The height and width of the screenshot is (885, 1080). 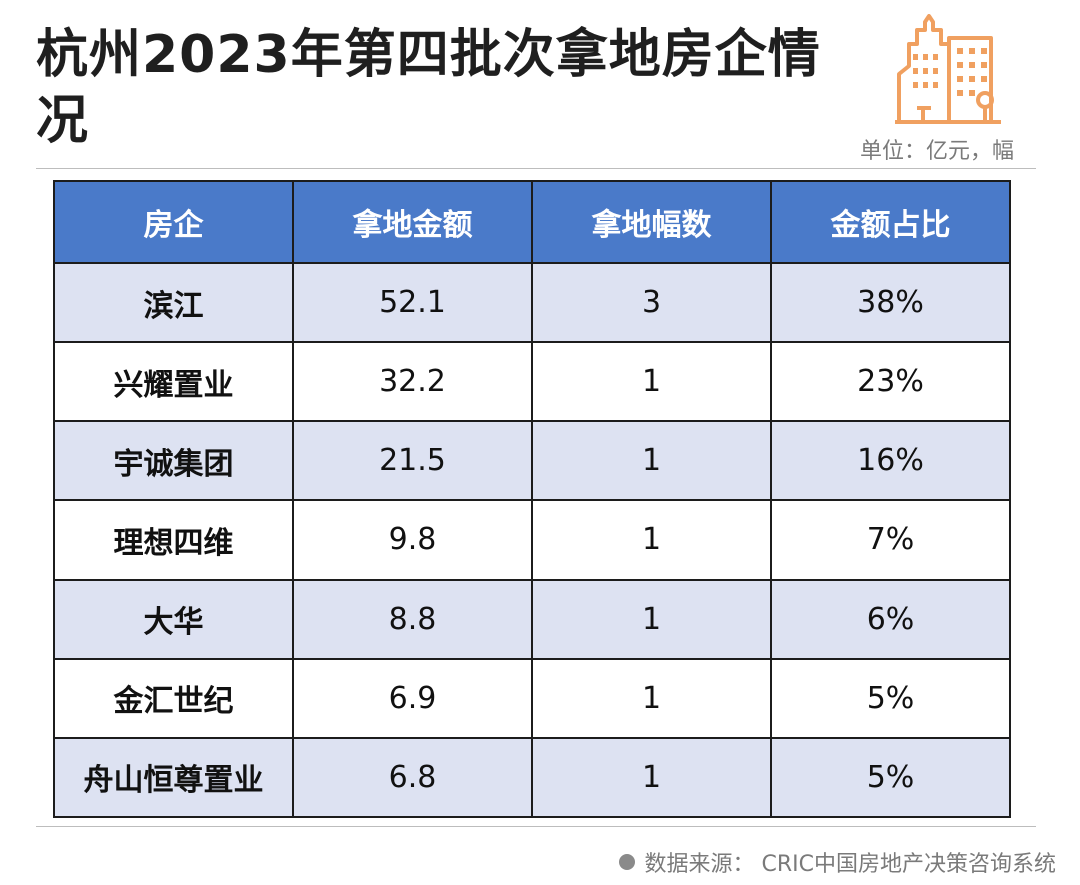 I want to click on table-row: 舟山恒尊置业 6.8 1 5%, so click(x=532, y=777).